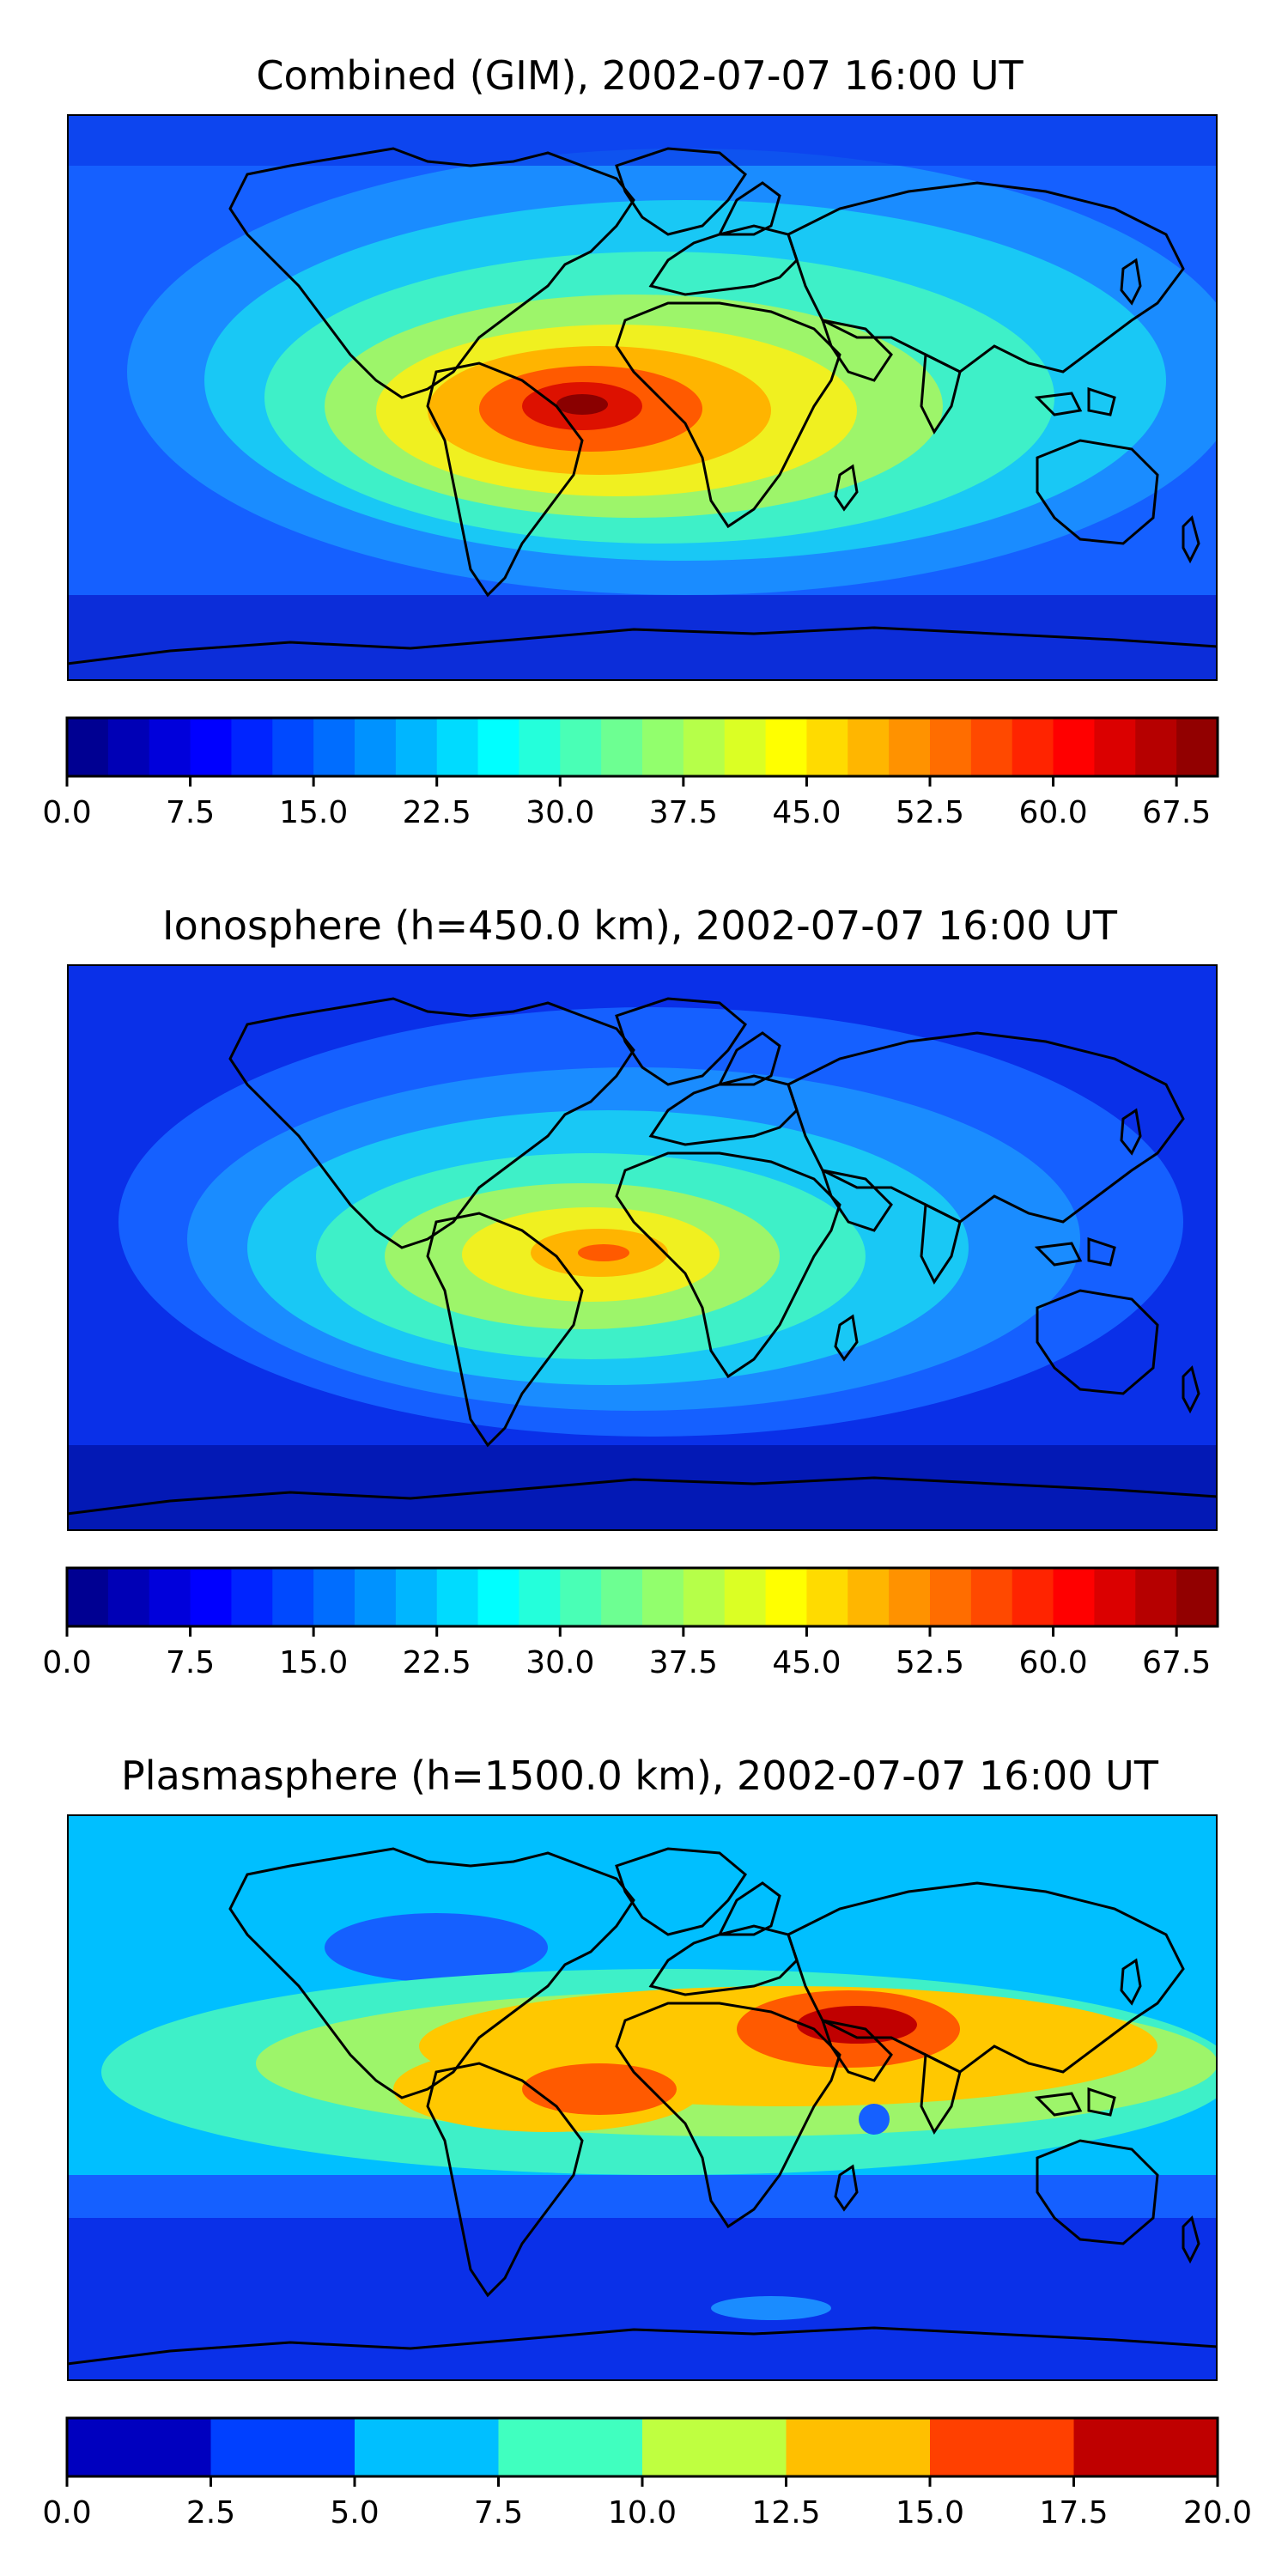 The image size is (1288, 2576). What do you see at coordinates (786, 2513) in the screenshot?
I see `colorbar-tick-label: 12.5` at bounding box center [786, 2513].